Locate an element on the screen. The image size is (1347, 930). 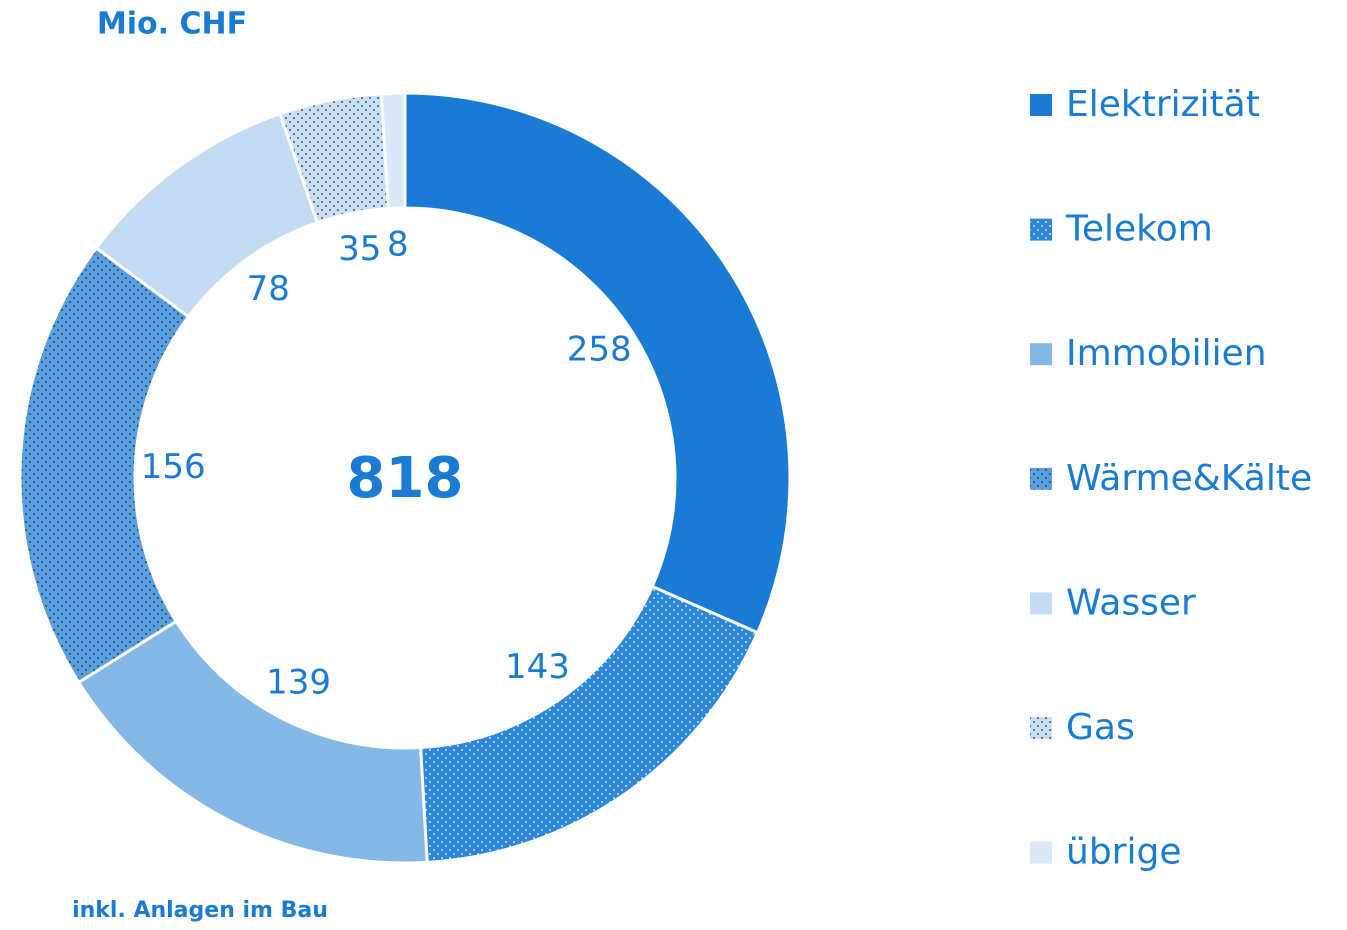
center-label: 818 is located at coordinates (405, 478).